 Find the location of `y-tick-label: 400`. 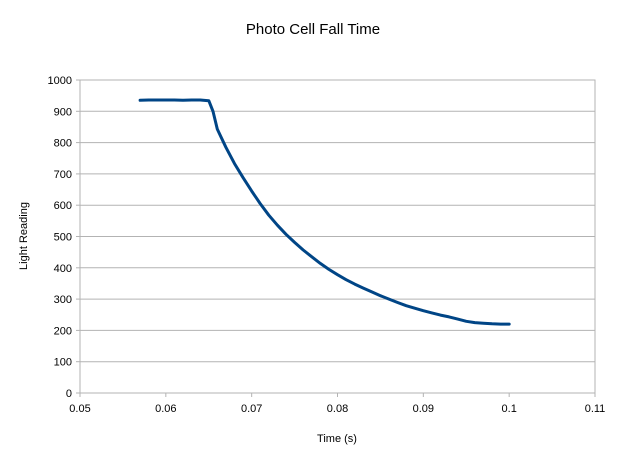

y-tick-label: 400 is located at coordinates (63, 269).